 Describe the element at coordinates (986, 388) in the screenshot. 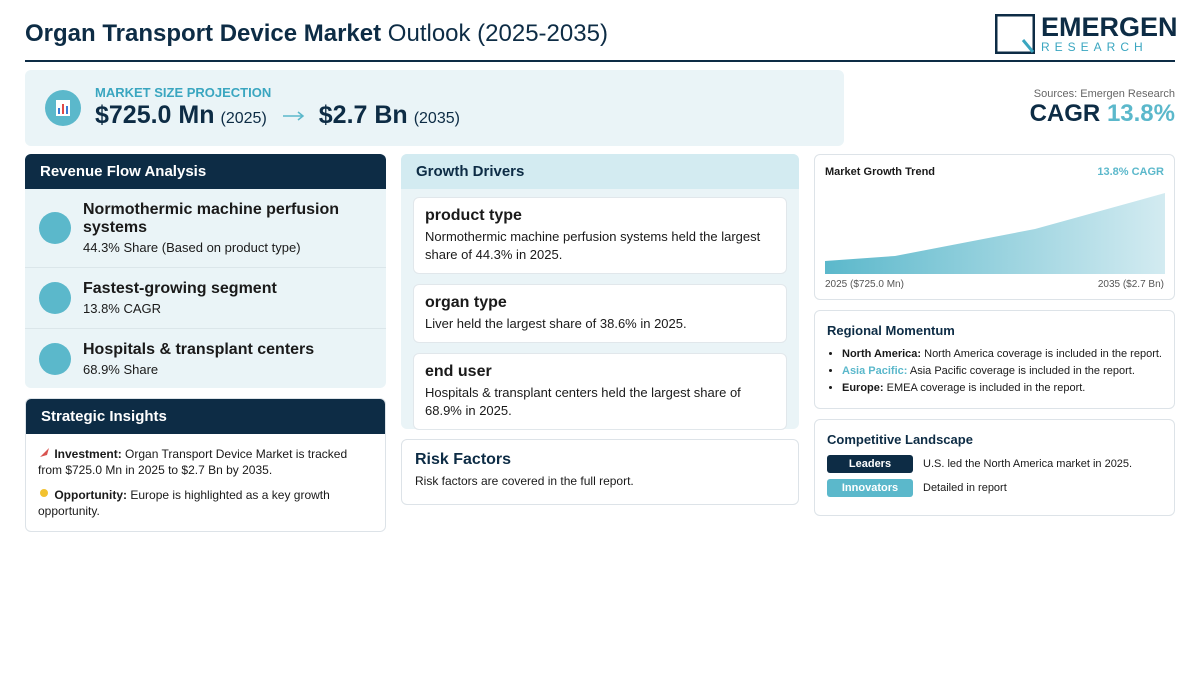

I see `region-text: EMEA coverage is included in the report.` at that location.